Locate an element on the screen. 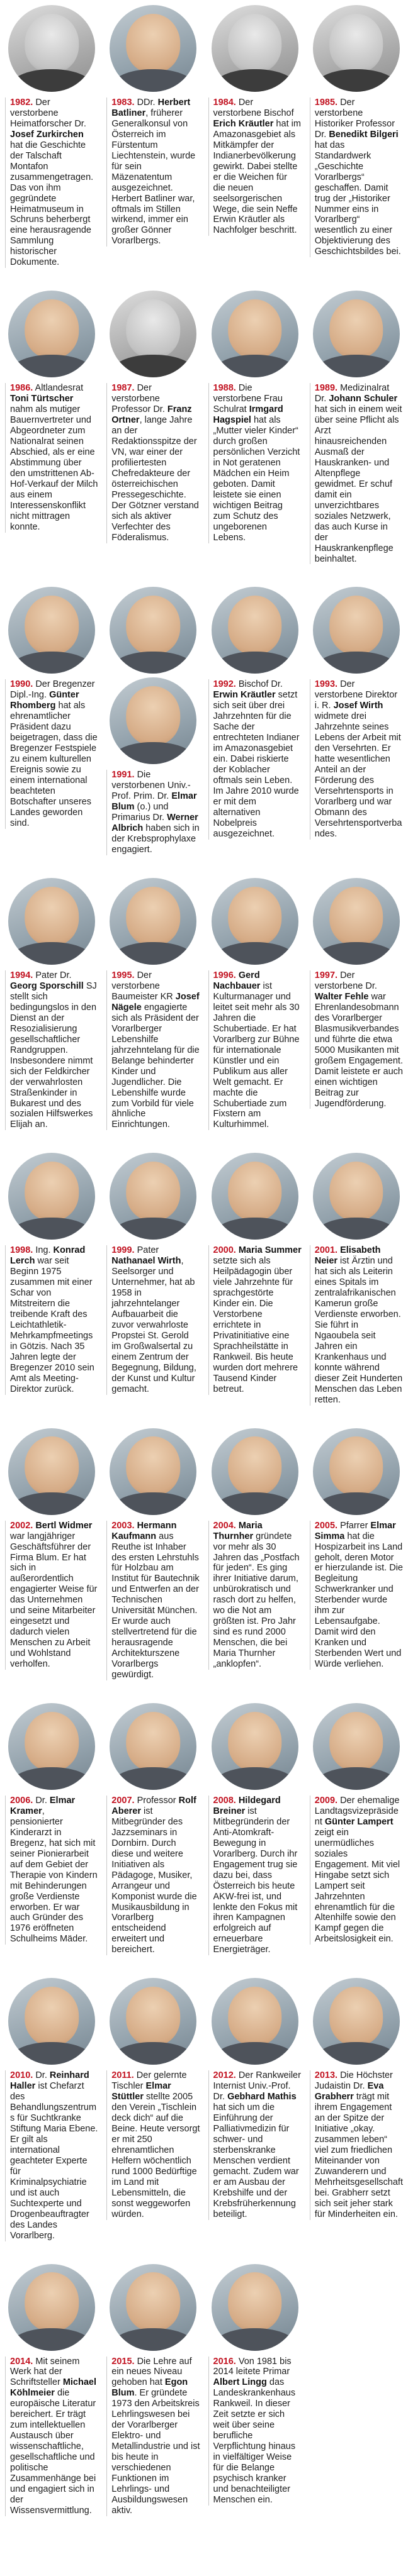 Image resolution: width=408 pixels, height=2576 pixels. entry-year: 1984. is located at coordinates (224, 102).